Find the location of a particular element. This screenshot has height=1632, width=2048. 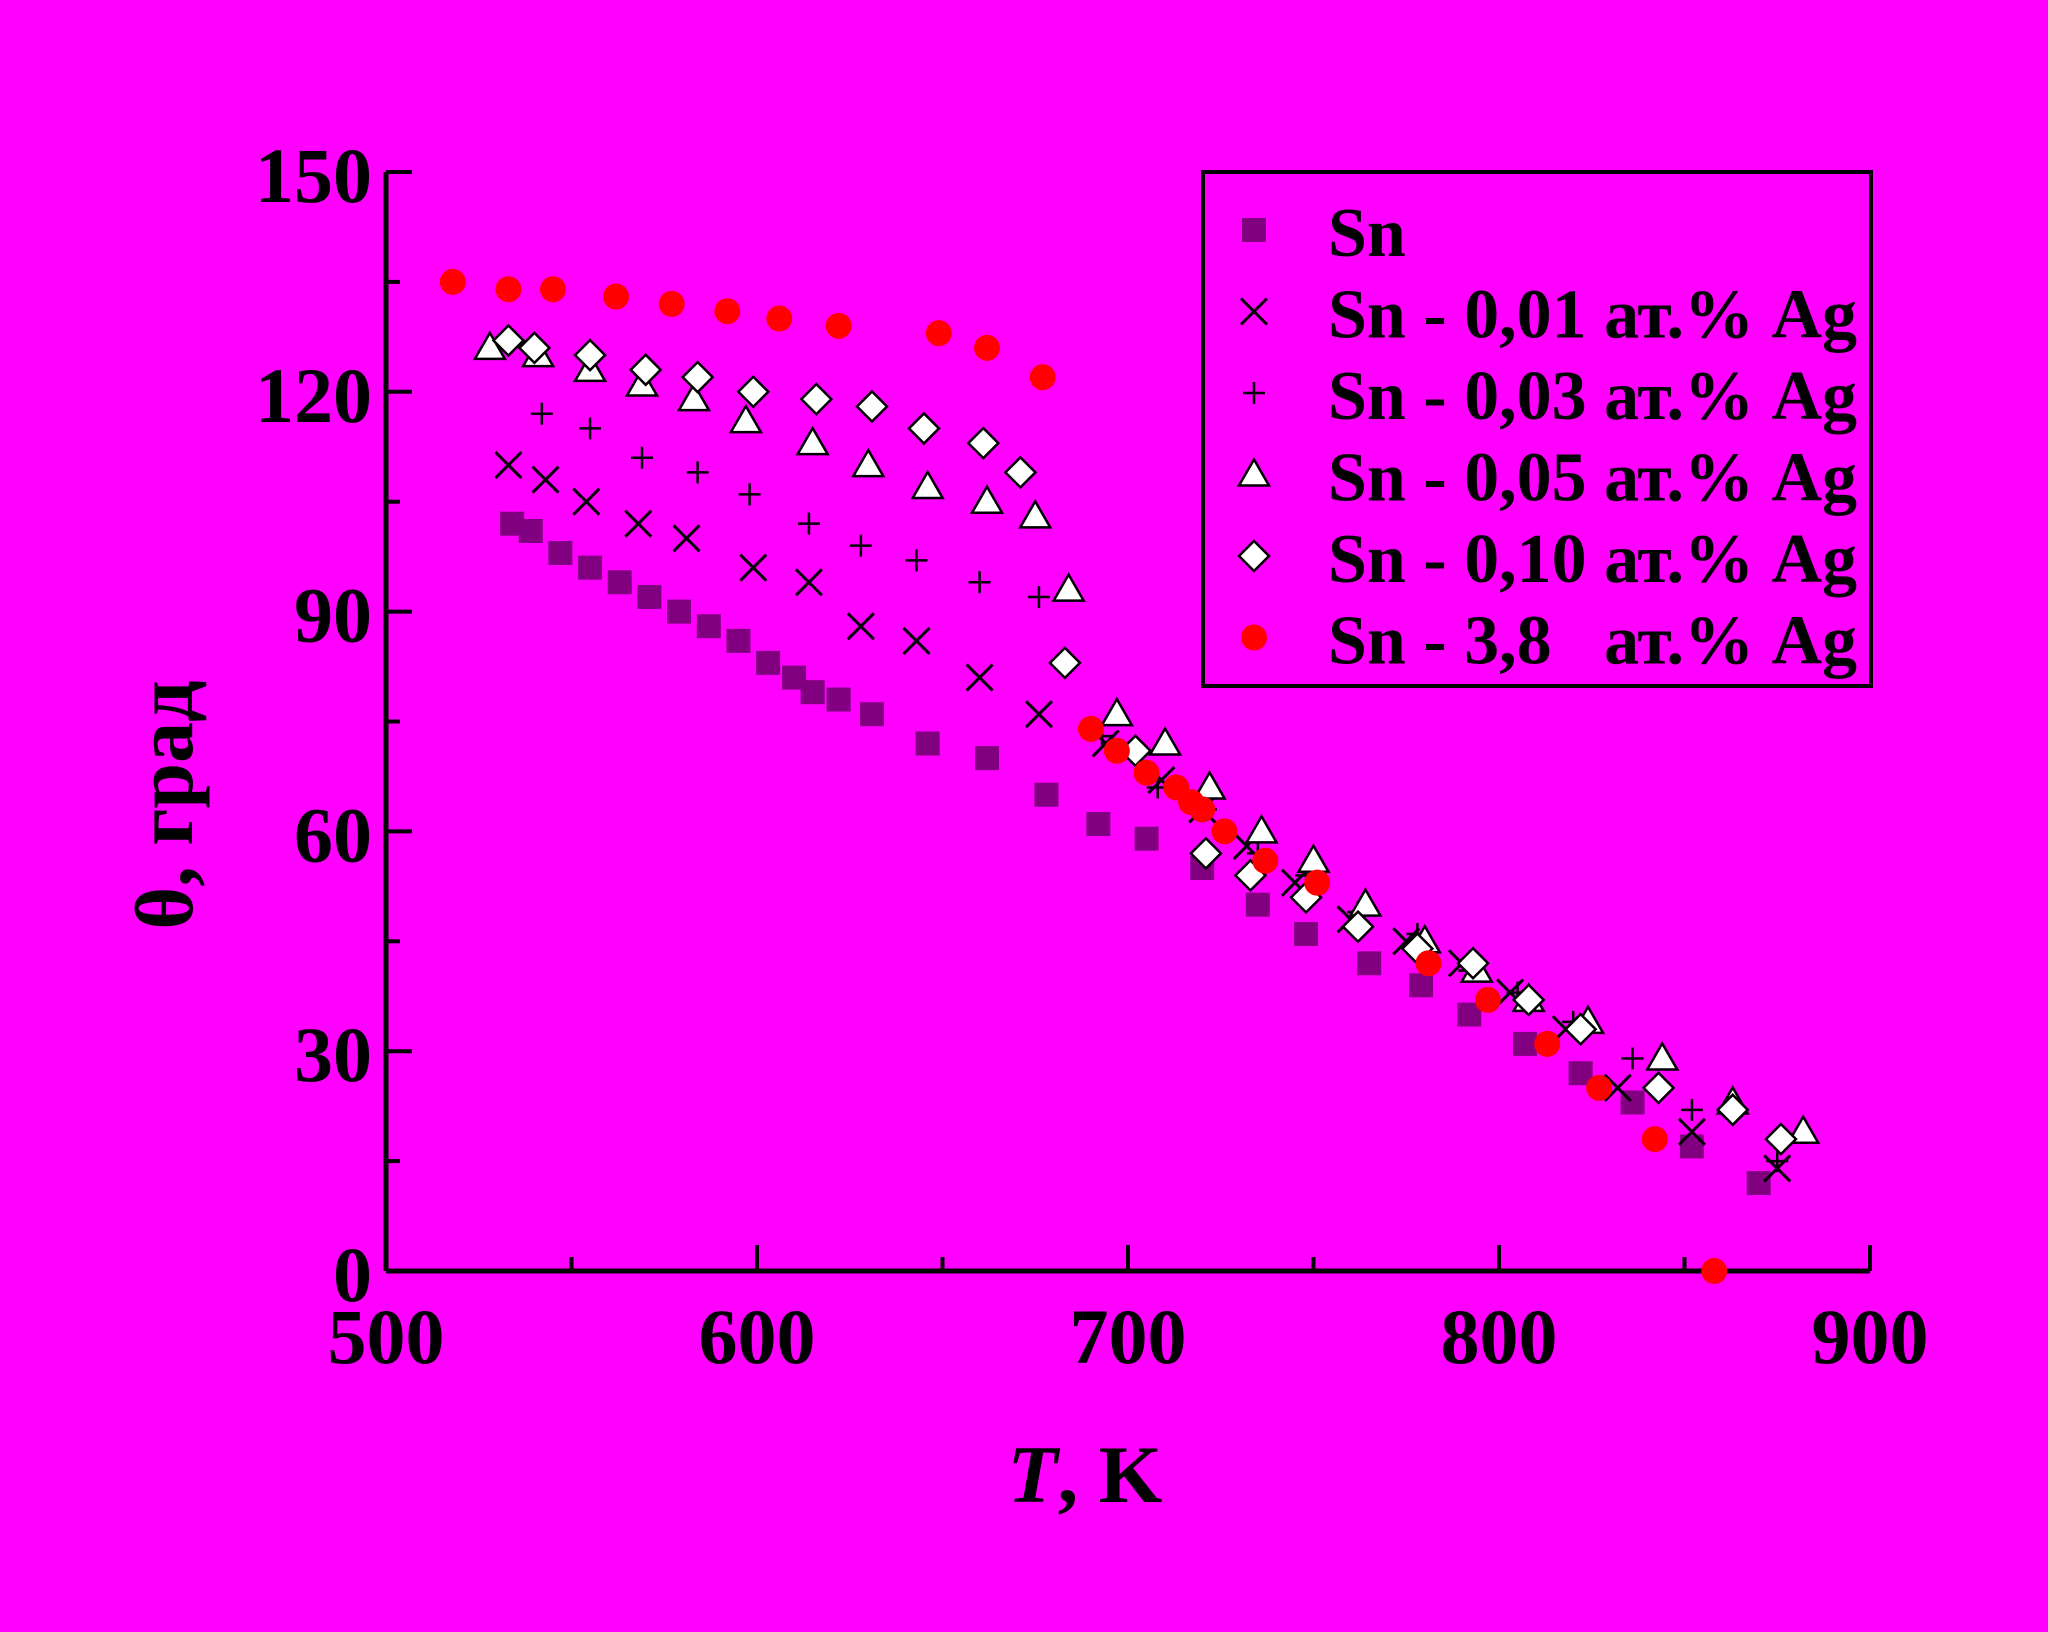

legend-label: Sn - 0,05 ат.% Ag is located at coordinates (1592, 478).